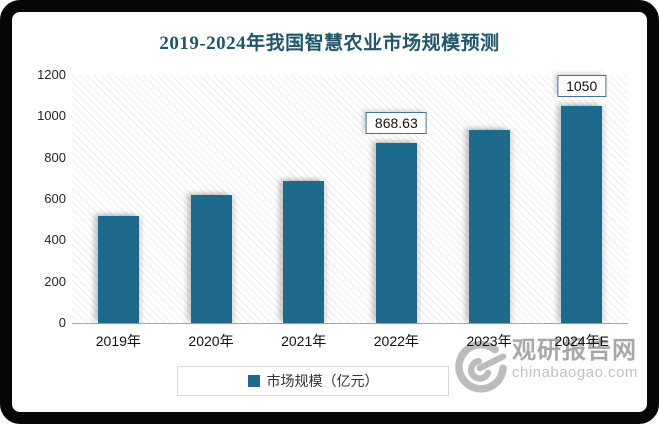 The image size is (659, 424). I want to click on x-axis-labels: 2019年 2020年 2021年 2022年 2023年 2024年E, so click(350, 341).